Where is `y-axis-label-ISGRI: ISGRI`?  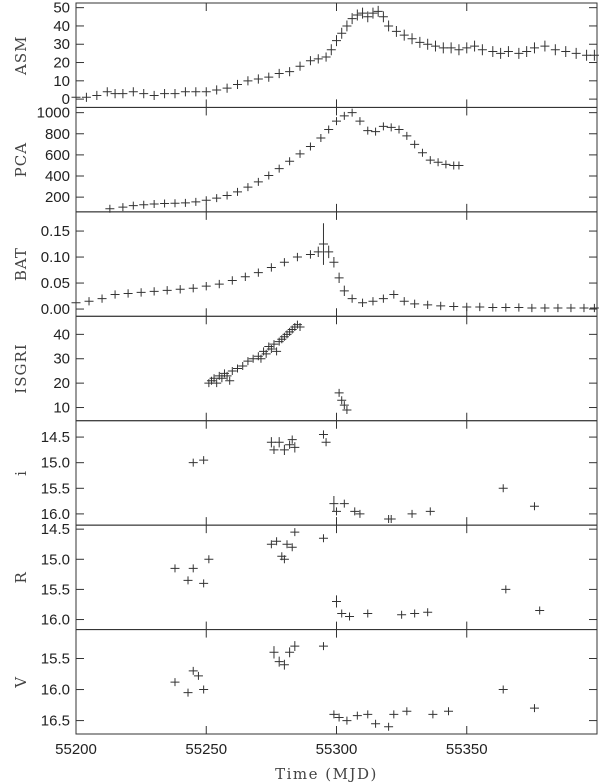
y-axis-label-ISGRI: ISGRI is located at coordinates (21, 368).